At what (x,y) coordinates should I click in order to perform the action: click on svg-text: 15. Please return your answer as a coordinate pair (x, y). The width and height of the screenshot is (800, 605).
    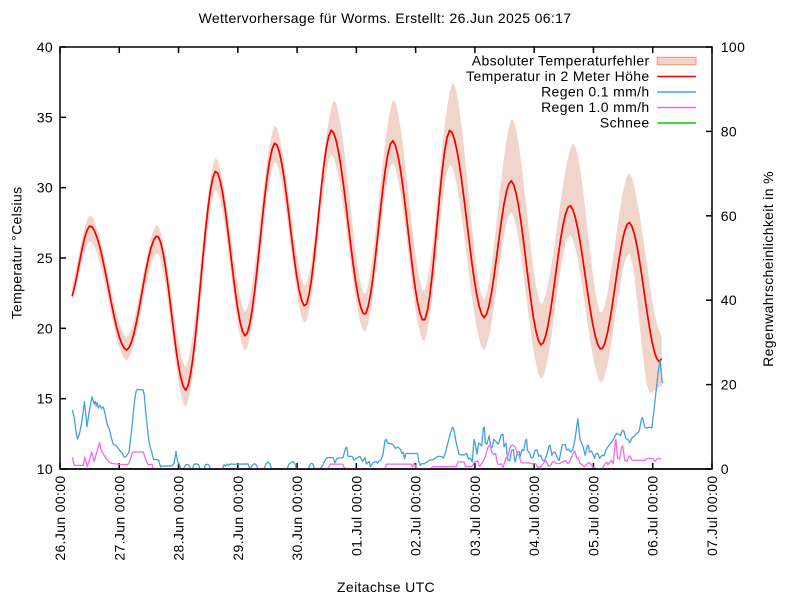
    Looking at the image, I should click on (45, 399).